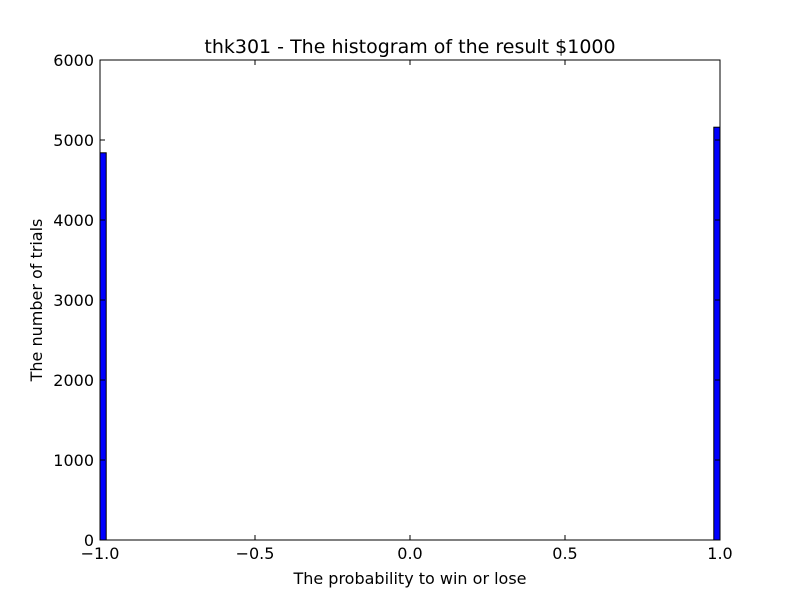 The width and height of the screenshot is (800, 600). What do you see at coordinates (719, 553) in the screenshot?
I see `x-tick-label: 1.0` at bounding box center [719, 553].